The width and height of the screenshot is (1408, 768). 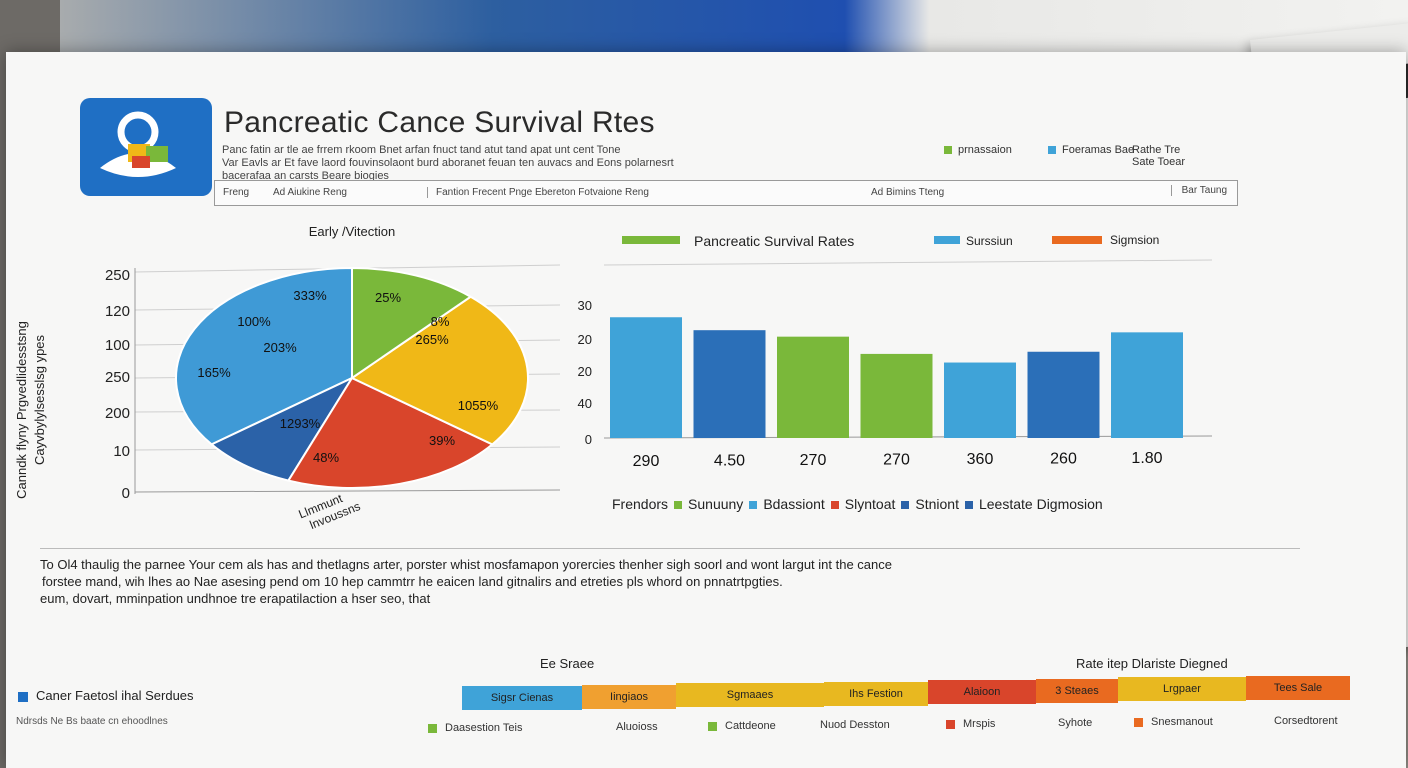 I want to click on filter-item: Ad Bimins Tteng, so click(x=908, y=192).